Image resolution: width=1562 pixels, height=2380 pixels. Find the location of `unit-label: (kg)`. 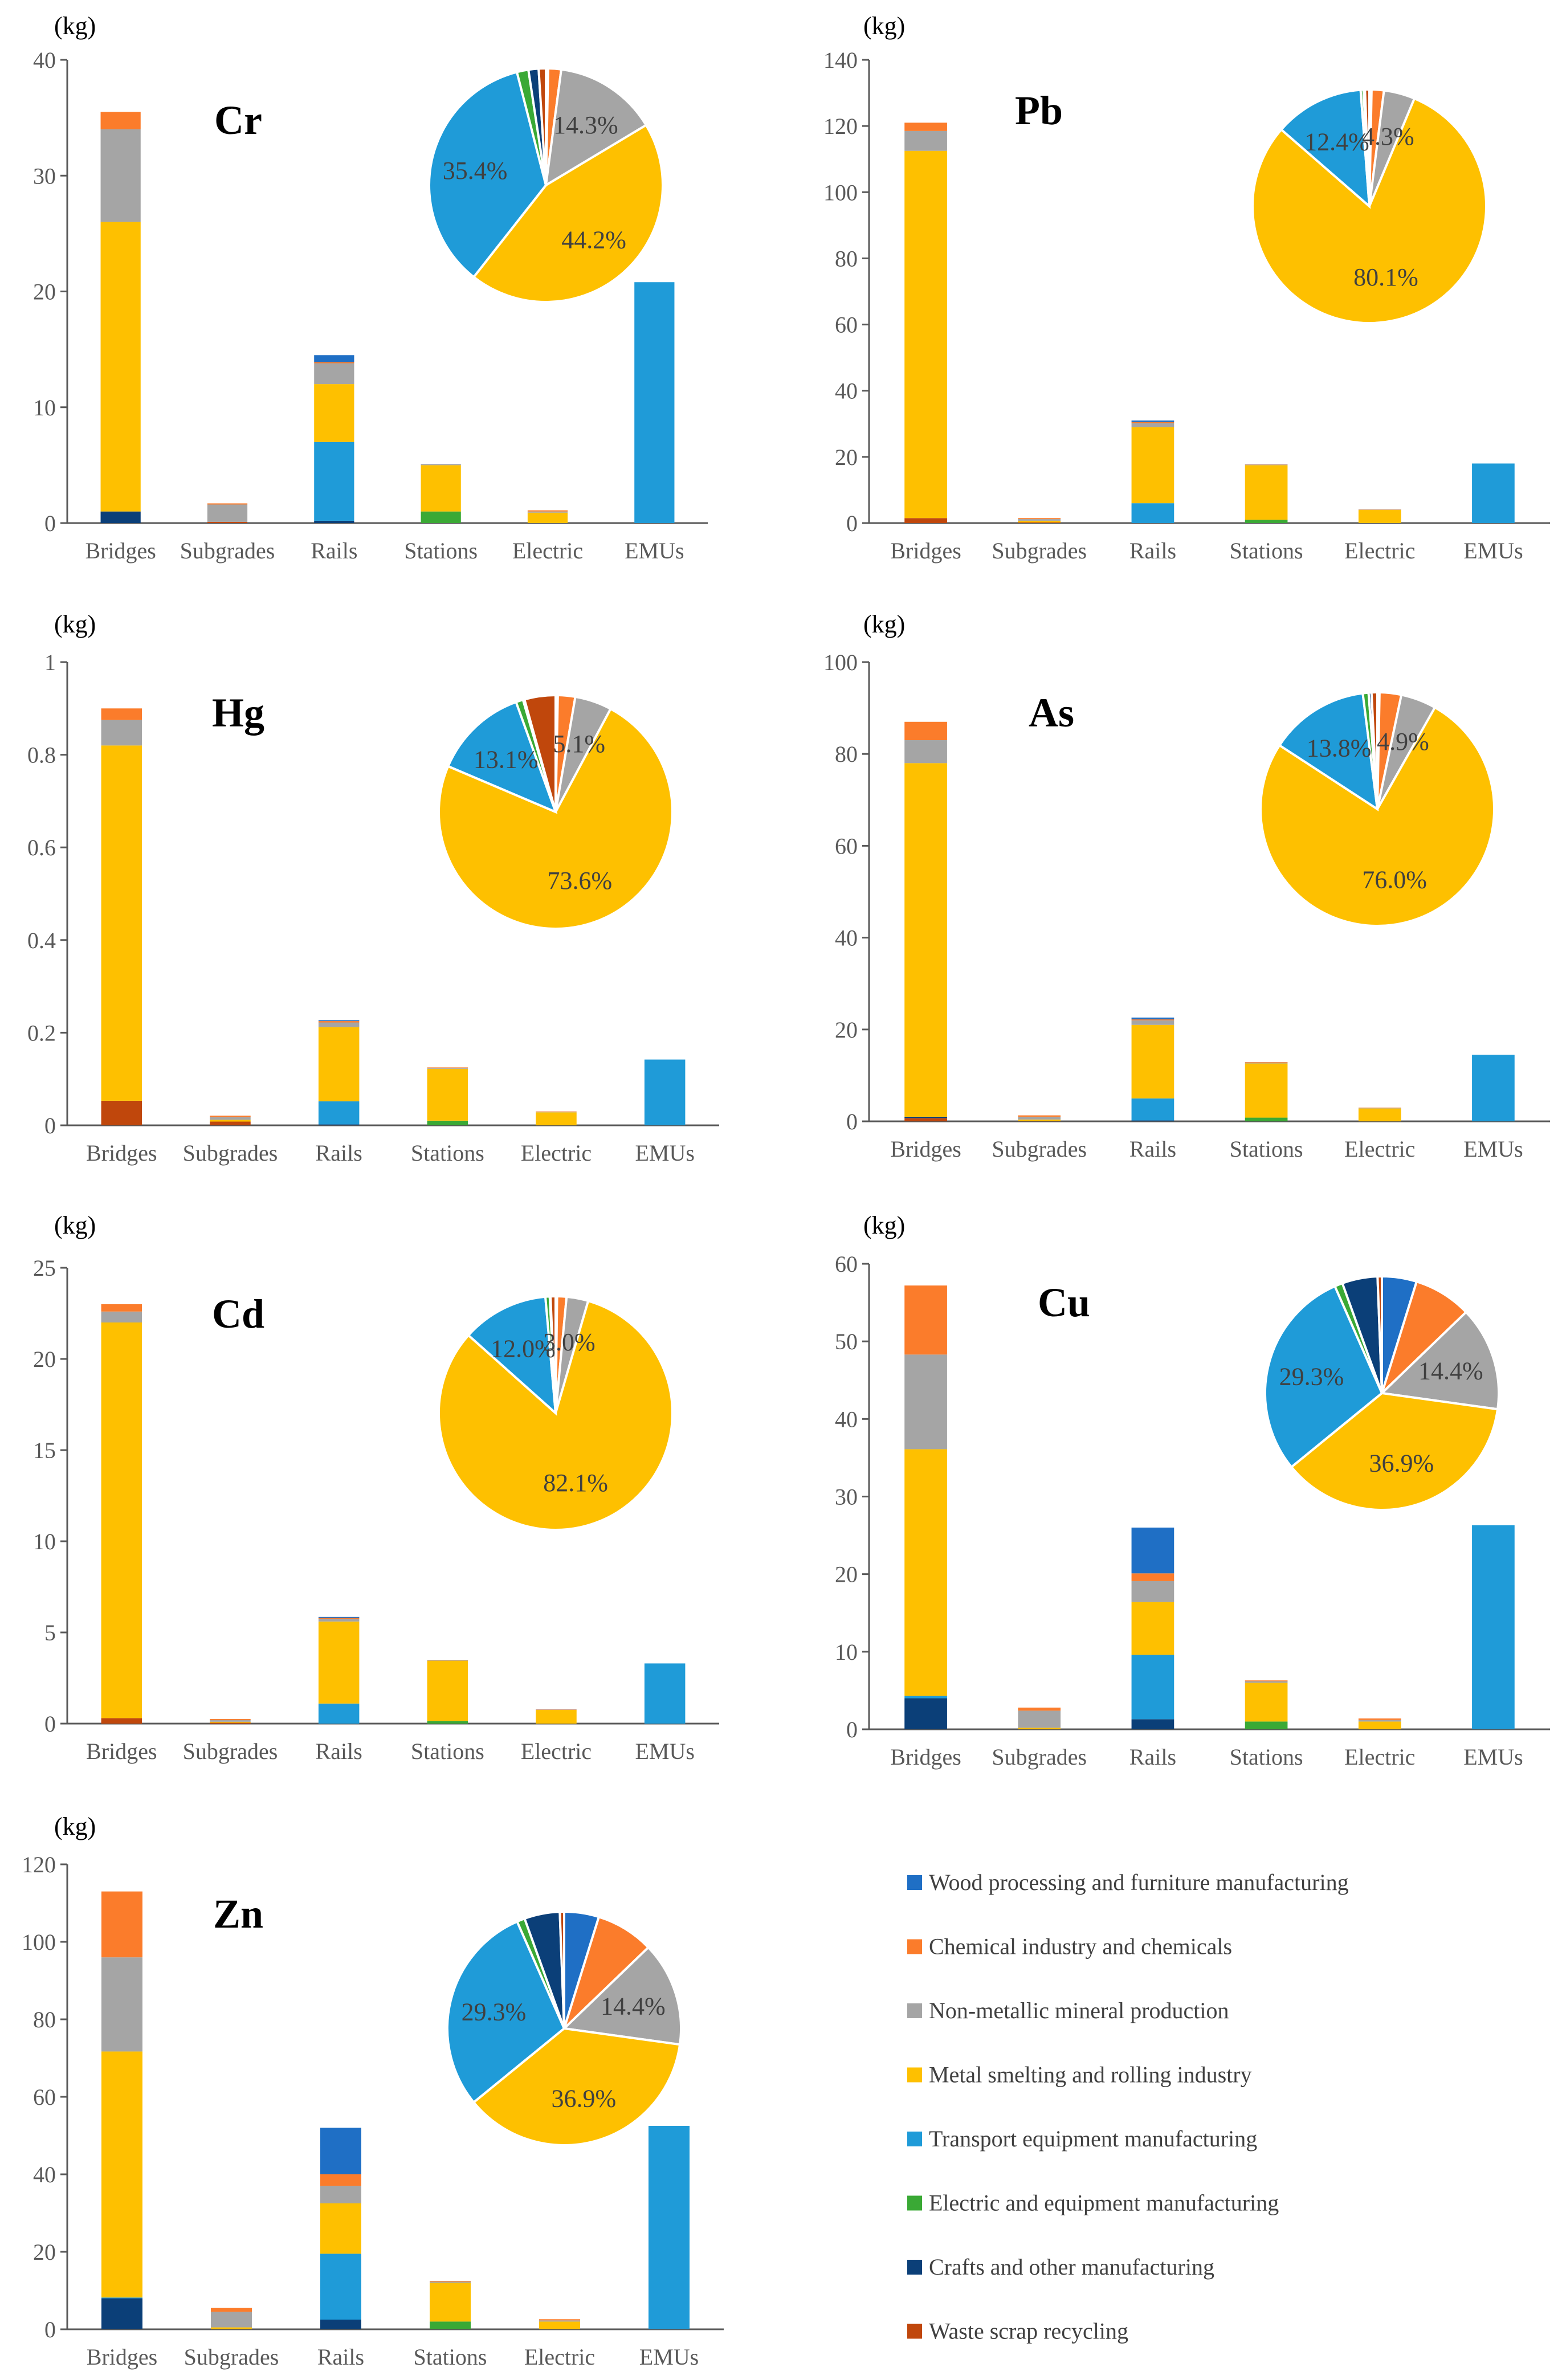

unit-label: (kg) is located at coordinates (884, 624).